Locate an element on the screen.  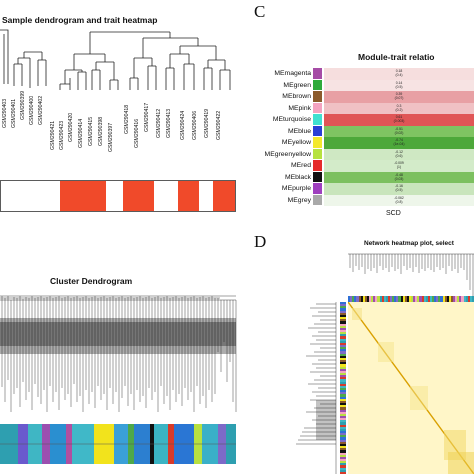
sample-label: GSM290400 is located at coordinates (32, 110).